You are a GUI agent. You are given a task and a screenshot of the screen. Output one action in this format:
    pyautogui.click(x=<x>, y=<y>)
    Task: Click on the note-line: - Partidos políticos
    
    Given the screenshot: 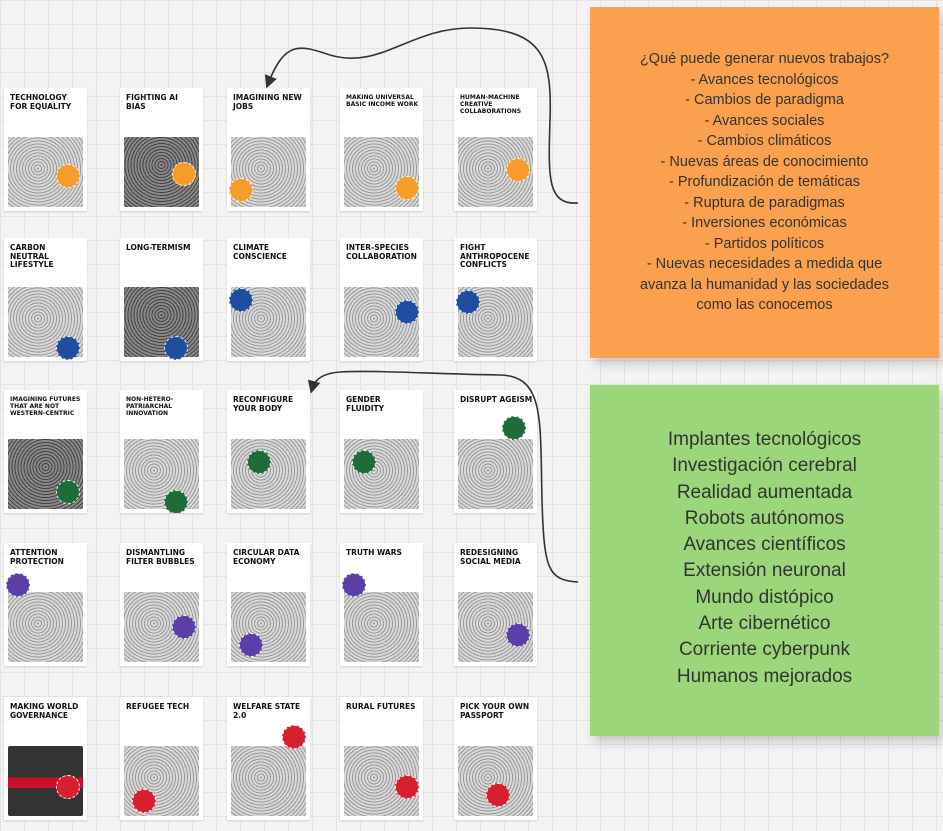 What is the action you would take?
    pyautogui.click(x=764, y=243)
    